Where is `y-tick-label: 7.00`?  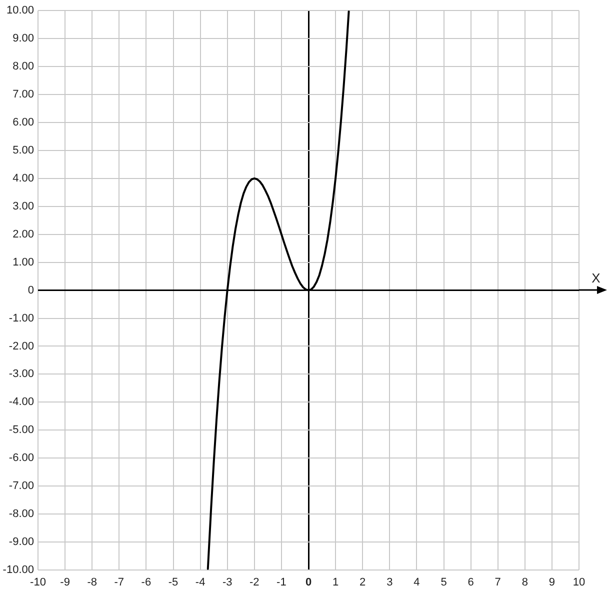
y-tick-label: 7.00 is located at coordinates (23, 94).